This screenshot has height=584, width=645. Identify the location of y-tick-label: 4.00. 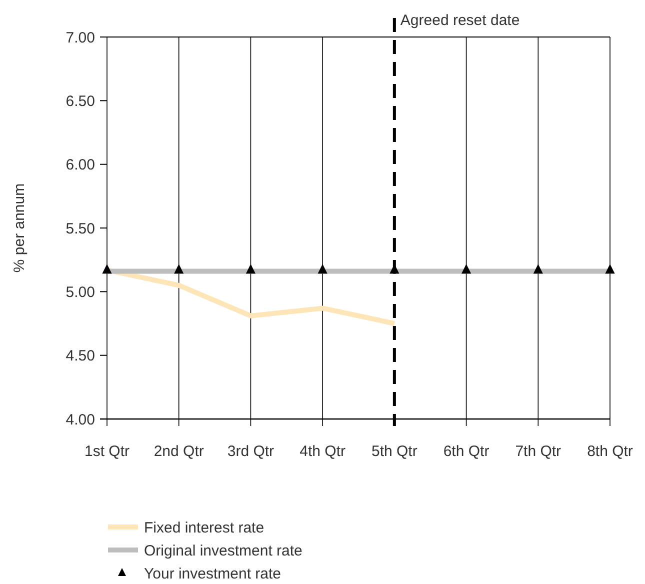
(80, 419).